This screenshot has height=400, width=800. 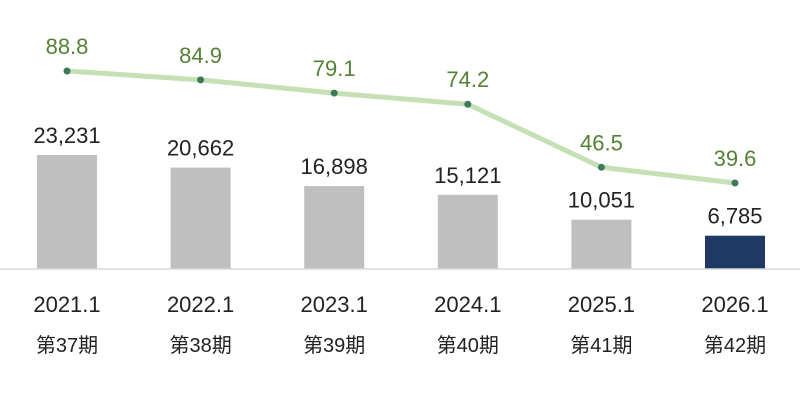 What do you see at coordinates (467, 79) in the screenshot?
I see `line-value-label: 74.2` at bounding box center [467, 79].